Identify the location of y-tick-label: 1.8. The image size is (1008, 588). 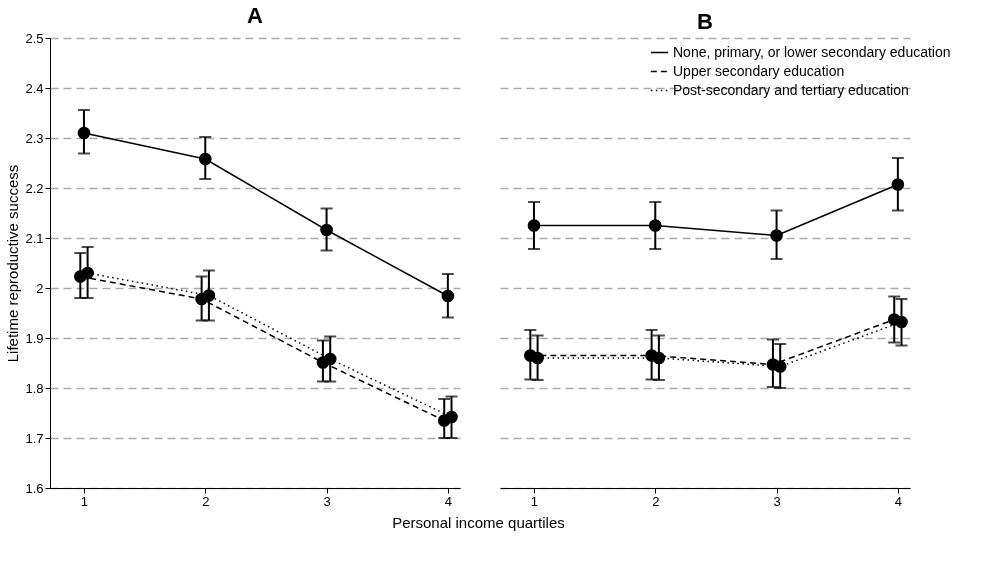
(34, 388).